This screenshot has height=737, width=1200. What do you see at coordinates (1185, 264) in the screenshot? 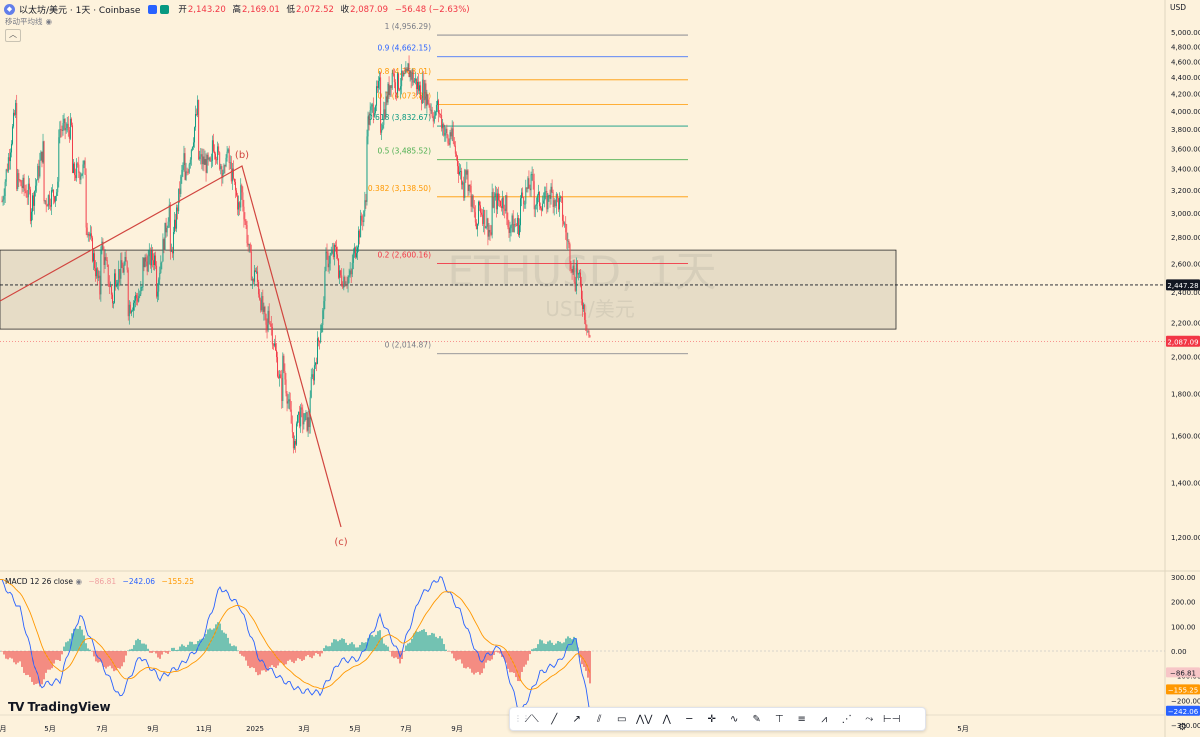
I see `price-axis-tick: 2,600.00` at bounding box center [1185, 264].